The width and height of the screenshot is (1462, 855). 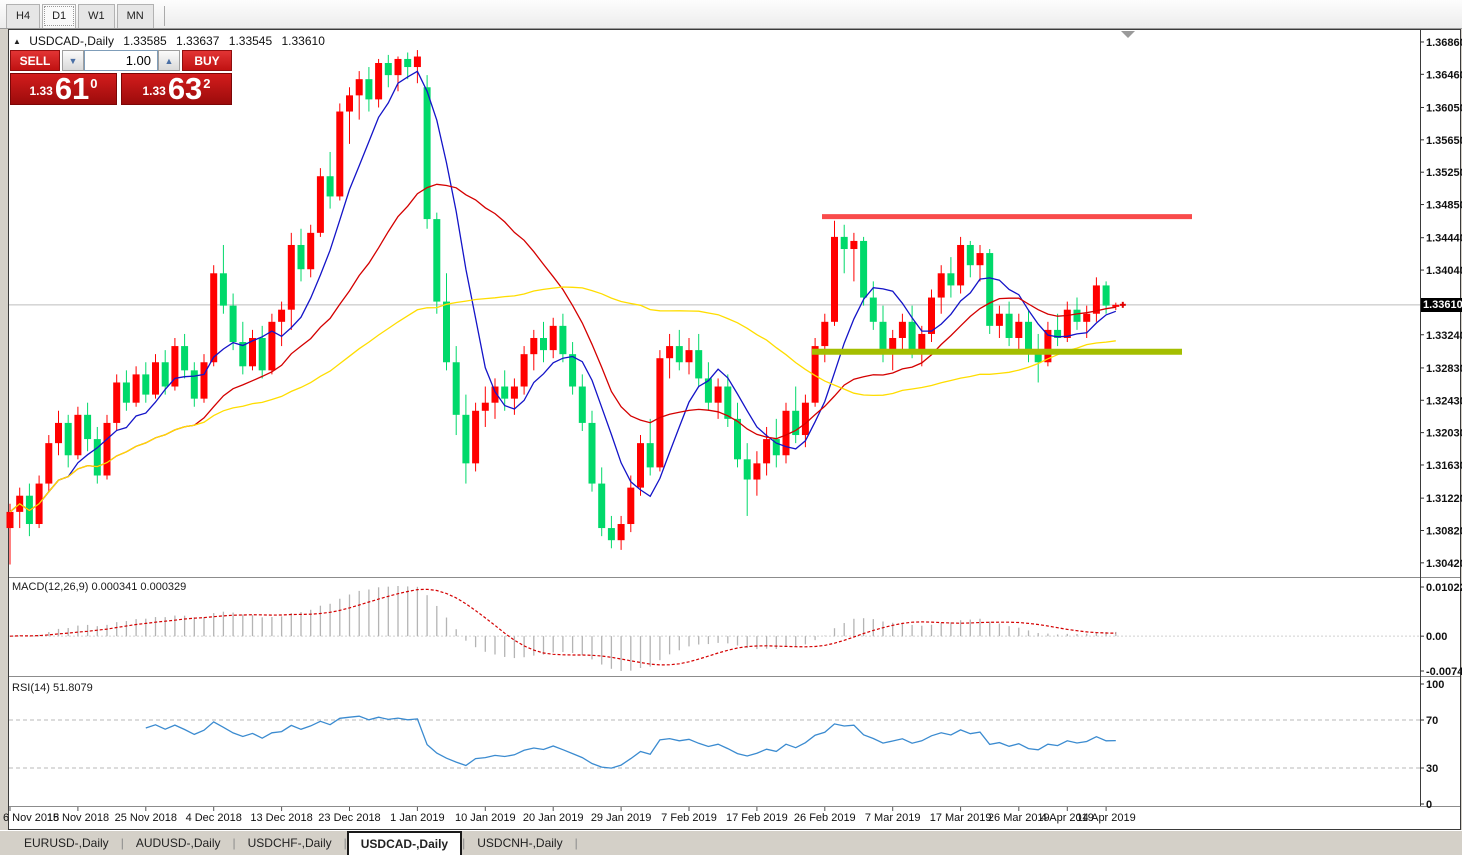 What do you see at coordinates (1444, 531) in the screenshot?
I see `price-axis-label: 1.30820` at bounding box center [1444, 531].